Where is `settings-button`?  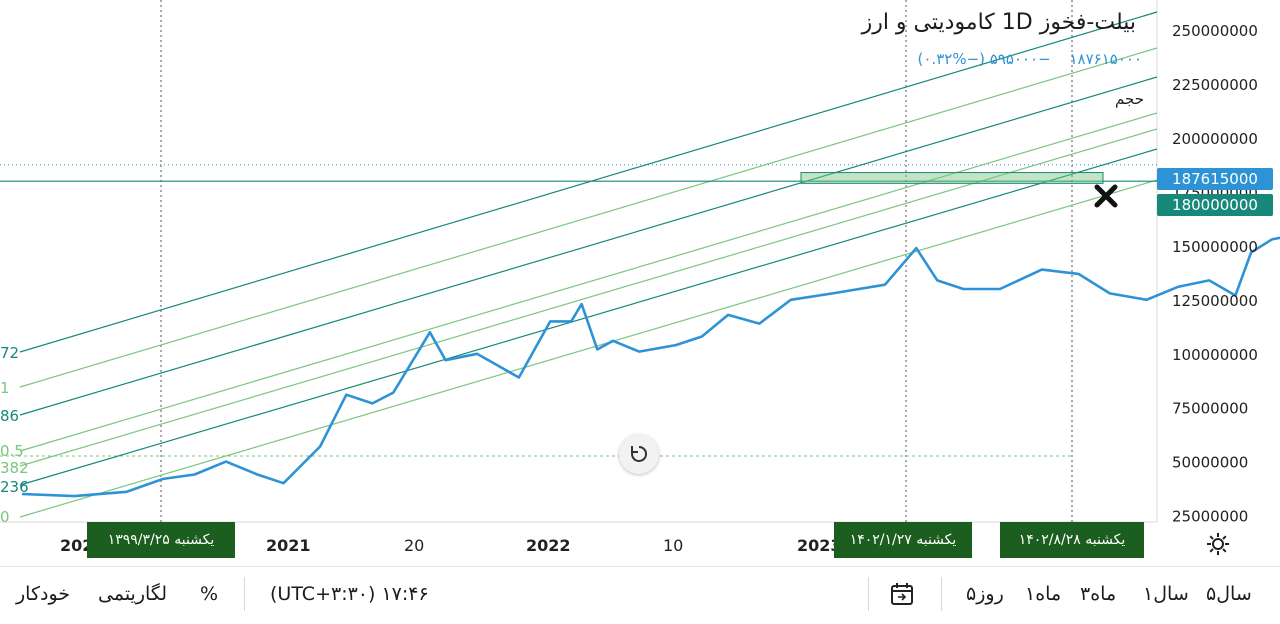
settings-button is located at coordinates (1218, 544).